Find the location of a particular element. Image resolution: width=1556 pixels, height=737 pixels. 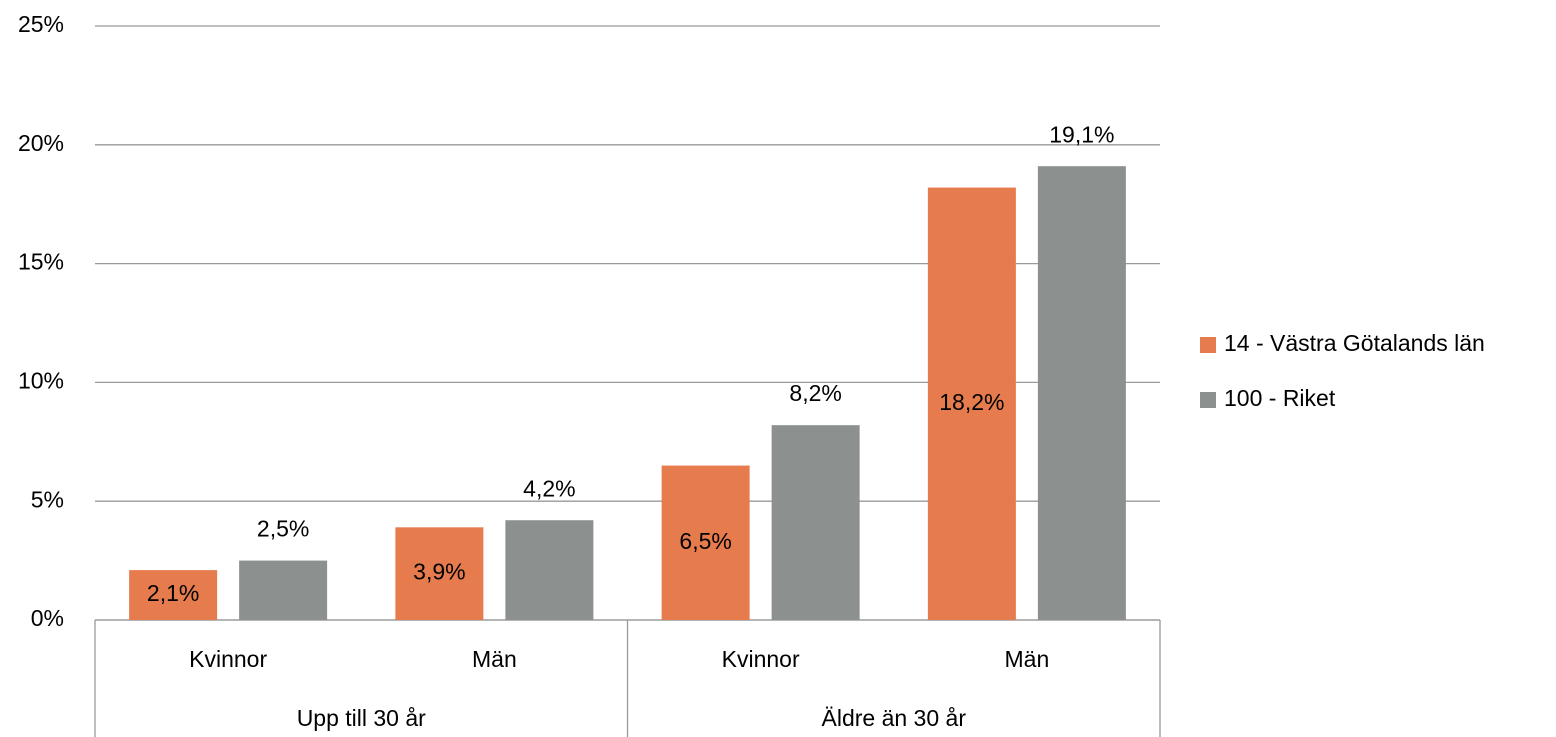

group-label: Upp till 30 år is located at coordinates (361, 718).